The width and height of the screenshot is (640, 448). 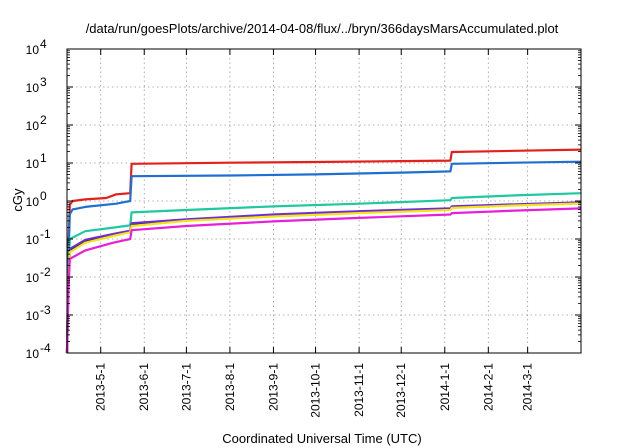 I want to click on y-tick-exponent: -3, so click(x=45, y=310).